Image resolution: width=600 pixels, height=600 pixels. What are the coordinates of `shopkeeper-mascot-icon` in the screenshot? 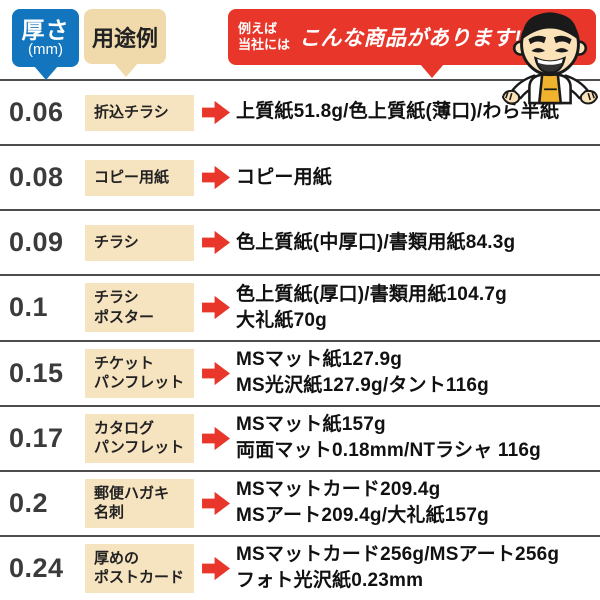 It's located at (550, 58).